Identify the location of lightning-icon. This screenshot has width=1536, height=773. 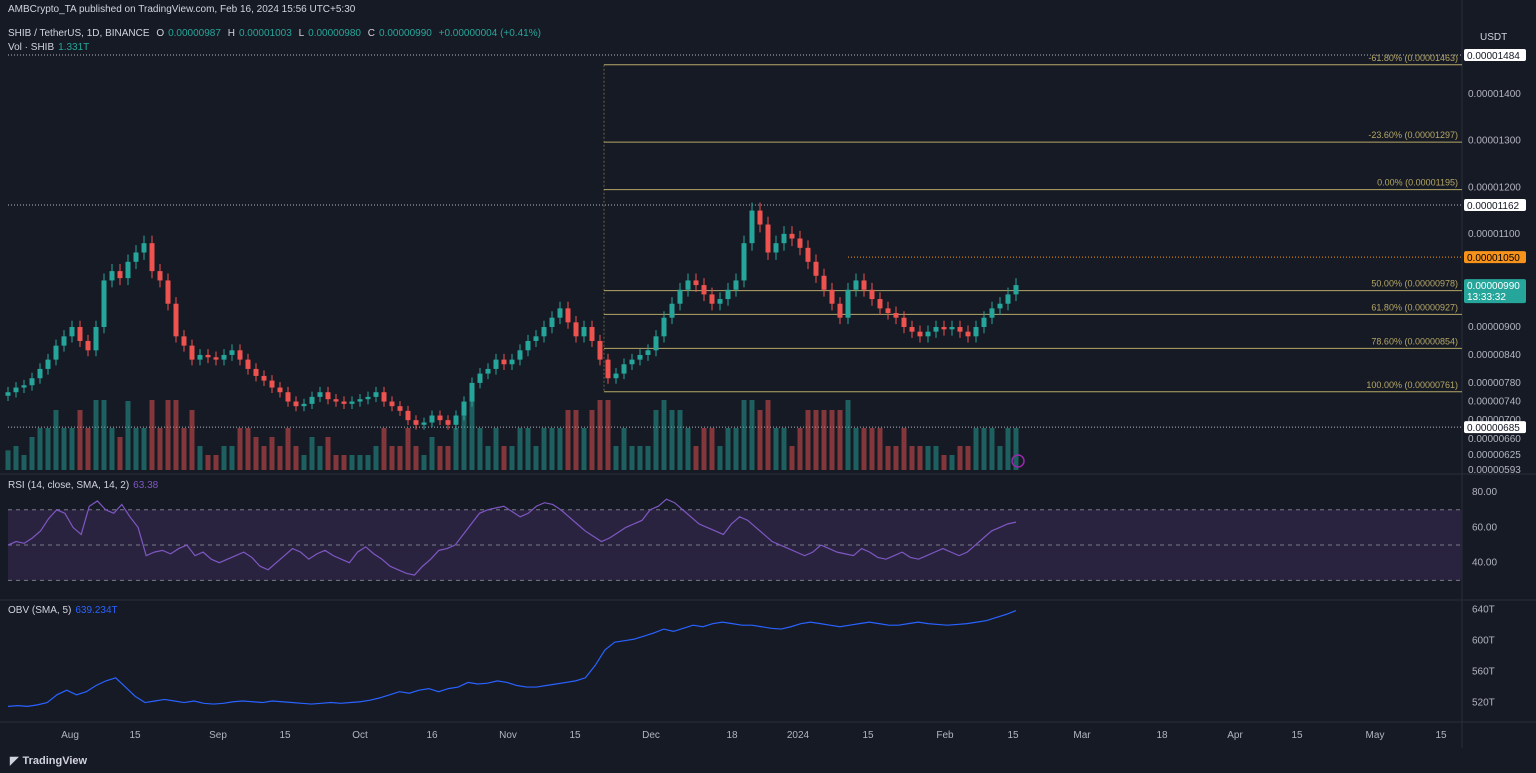
(1018, 461).